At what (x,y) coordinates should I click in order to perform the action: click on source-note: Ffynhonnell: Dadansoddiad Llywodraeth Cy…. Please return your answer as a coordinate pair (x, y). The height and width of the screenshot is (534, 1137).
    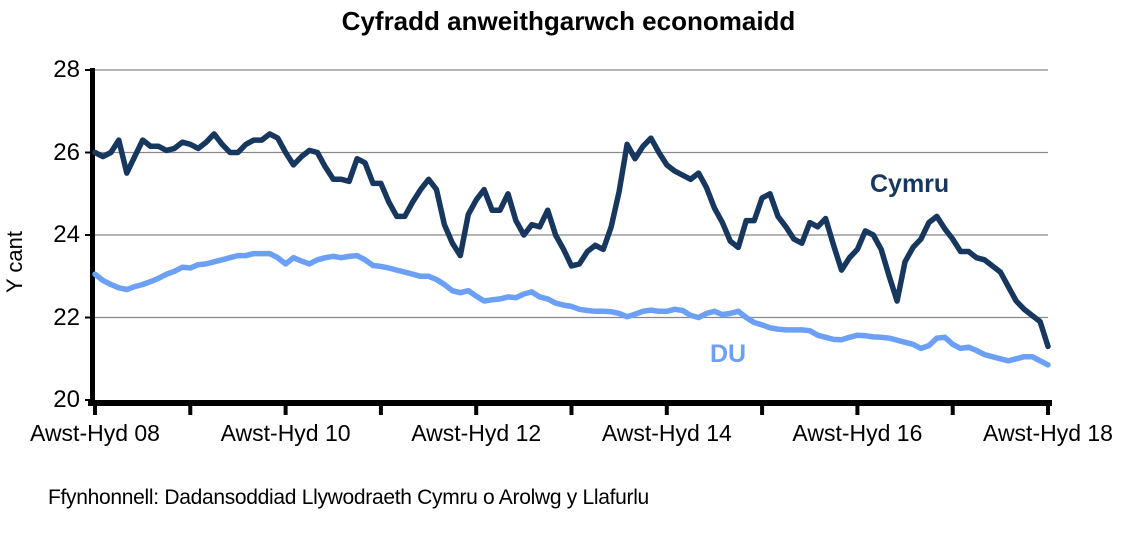
    Looking at the image, I should click on (348, 497).